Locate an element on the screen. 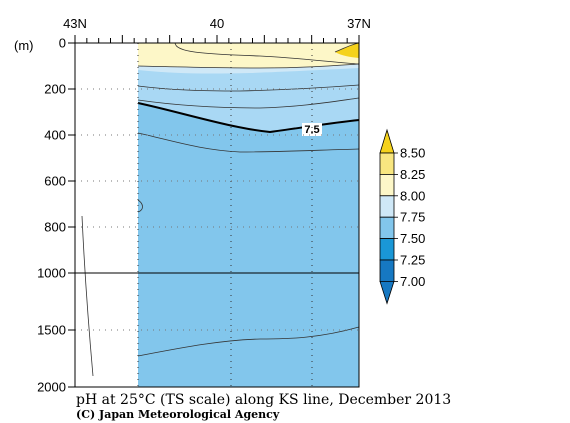 This screenshot has width=570, height=423. legend-label: 8.00 is located at coordinates (412, 195).